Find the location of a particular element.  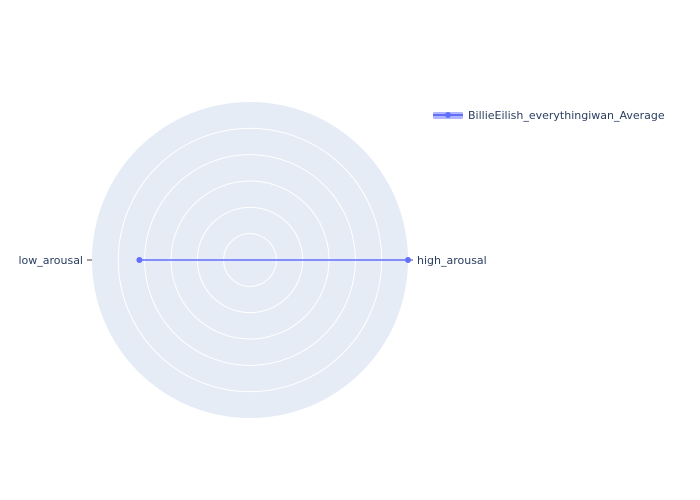

legend-item: BillieEilish_everythingiwan_Average is located at coordinates (549, 115).